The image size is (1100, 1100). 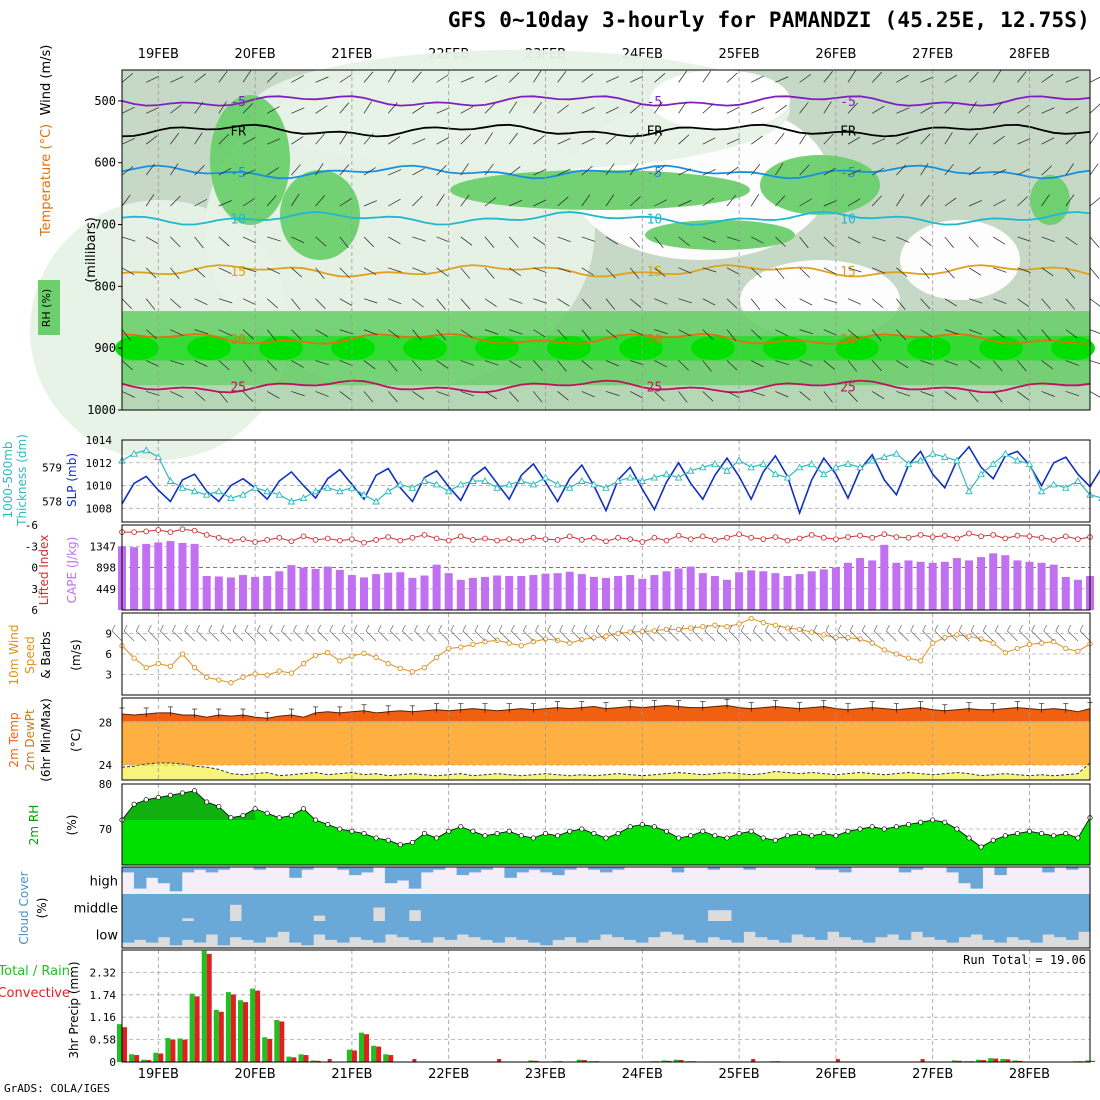 What do you see at coordinates (606, 271) in the screenshot?
I see `temperature-contour-line` at bounding box center [606, 271].